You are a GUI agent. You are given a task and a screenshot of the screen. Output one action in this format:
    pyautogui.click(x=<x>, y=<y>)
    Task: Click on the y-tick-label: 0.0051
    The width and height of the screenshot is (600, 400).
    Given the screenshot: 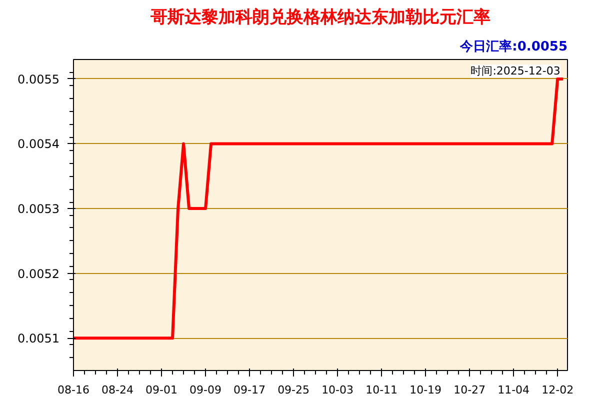 What is the action you would take?
    pyautogui.click(x=39, y=339)
    